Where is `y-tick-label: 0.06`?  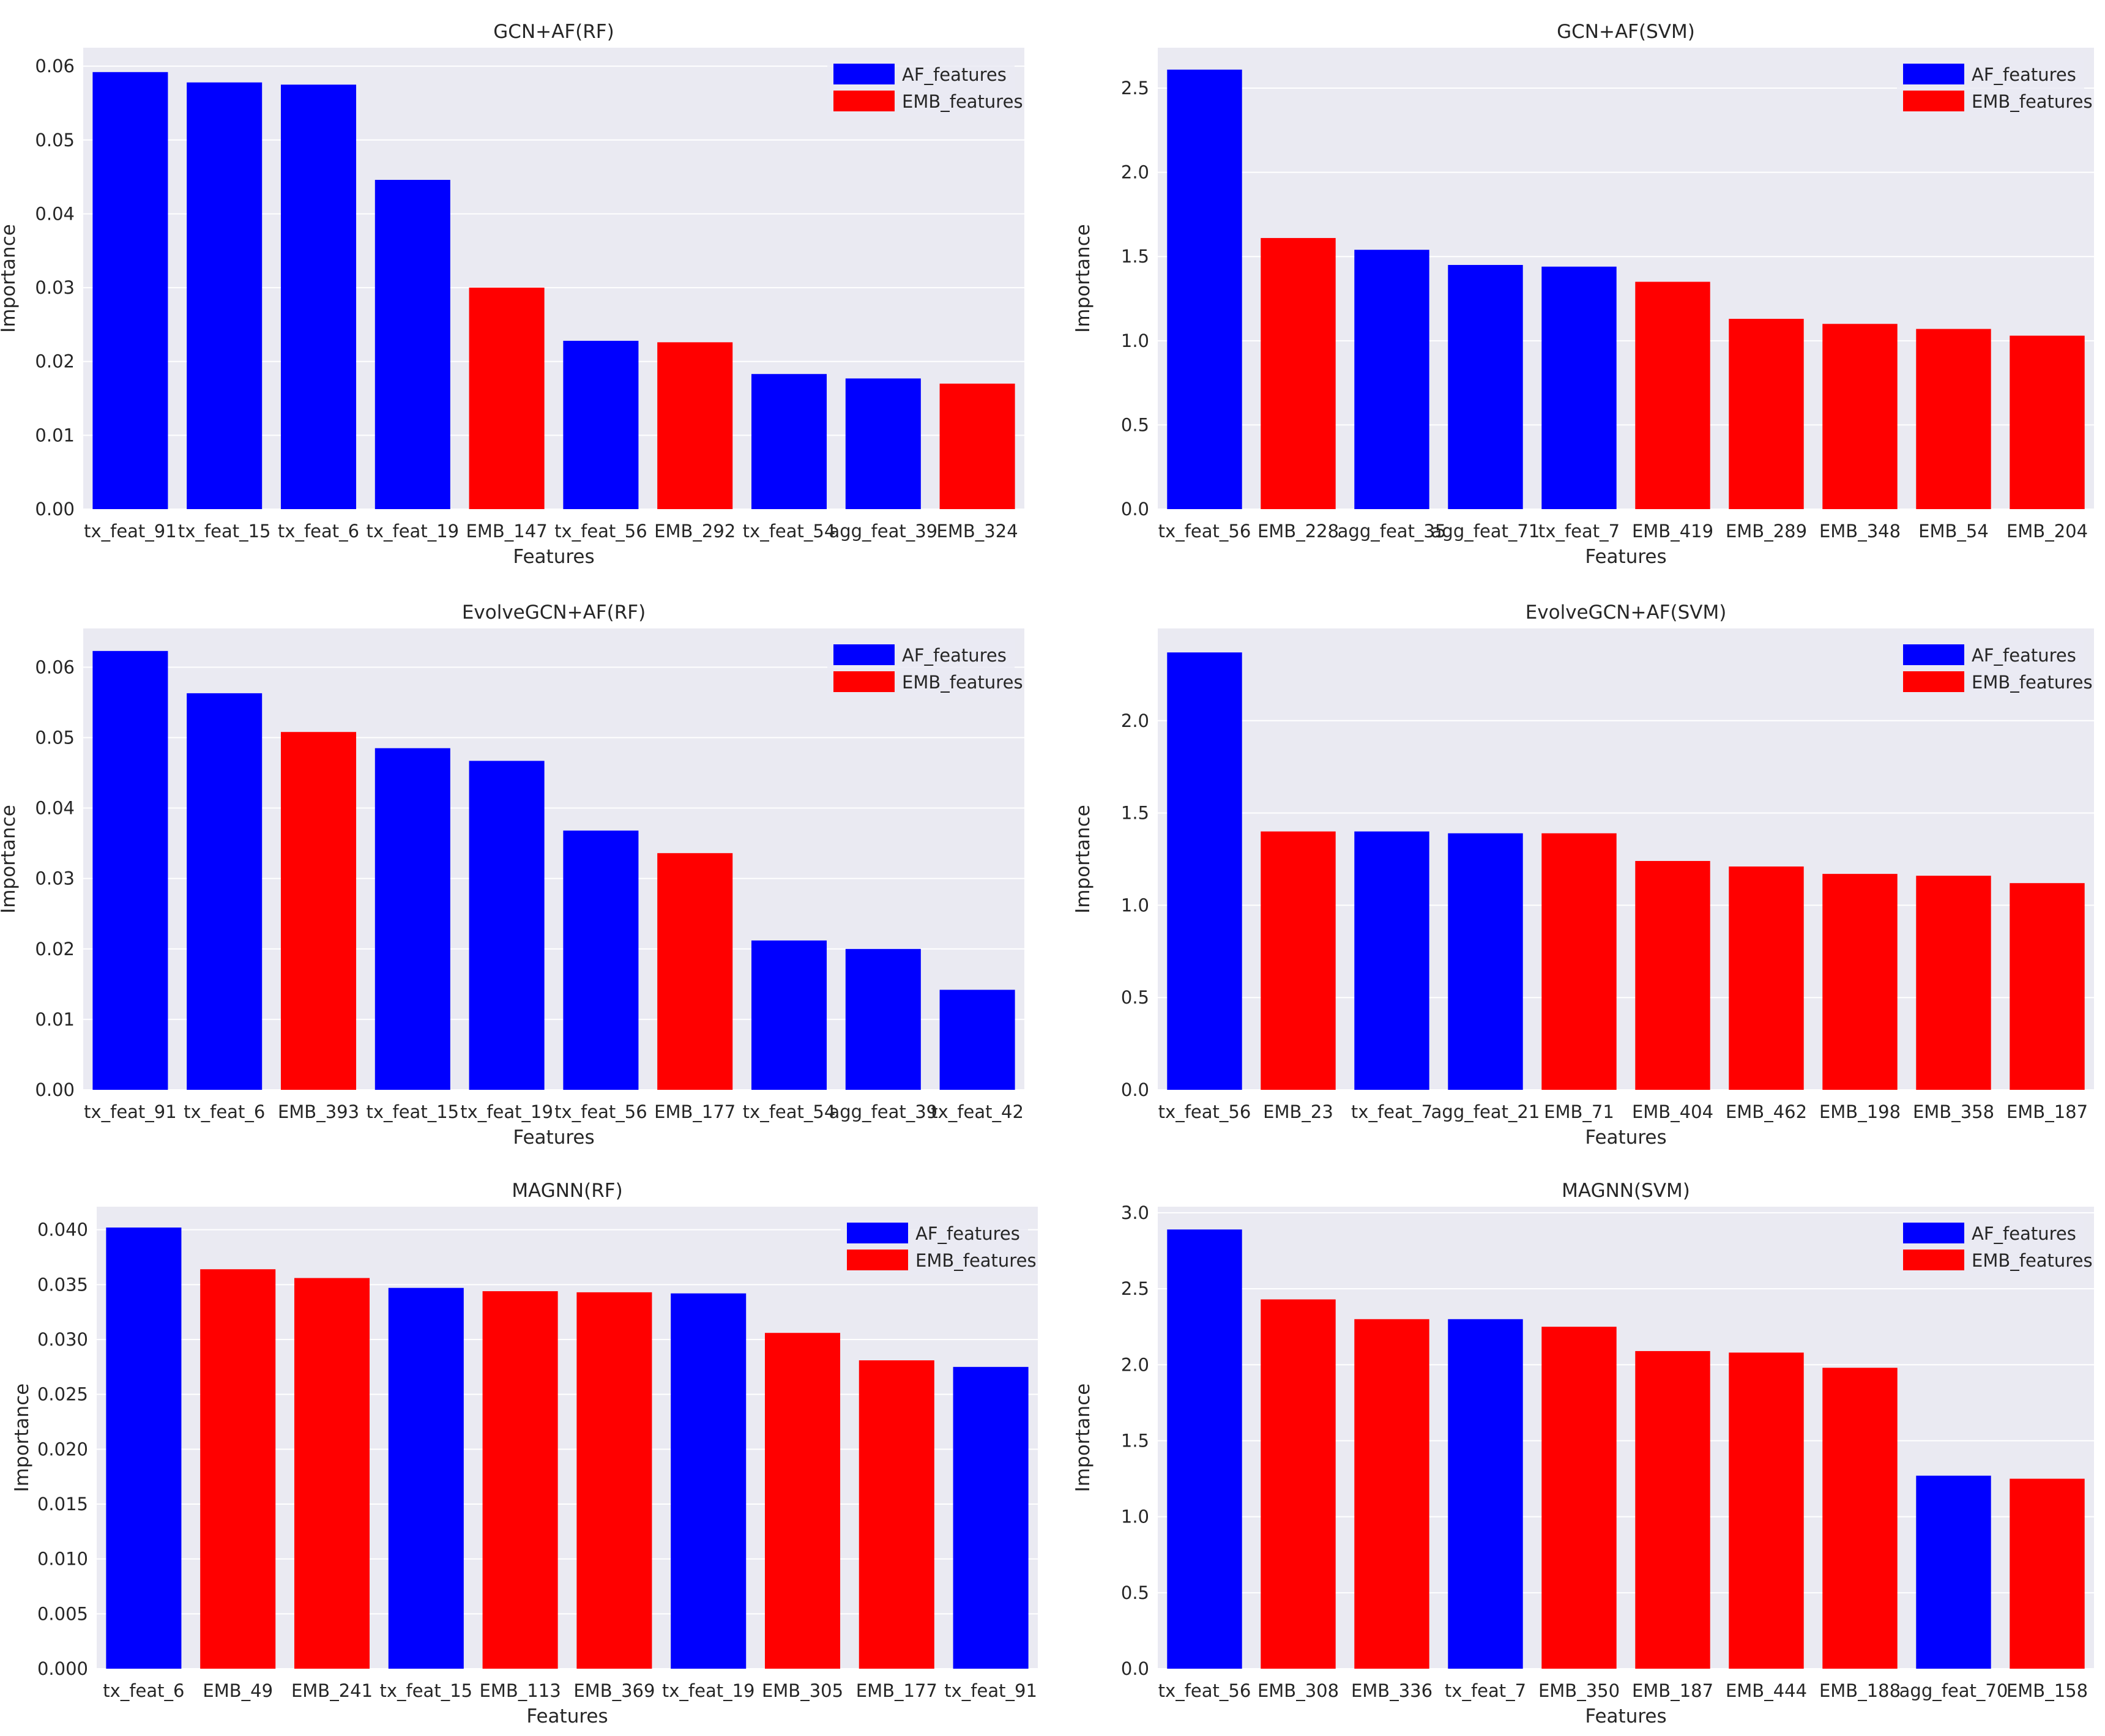 y-tick-label: 0.06 is located at coordinates (55, 66).